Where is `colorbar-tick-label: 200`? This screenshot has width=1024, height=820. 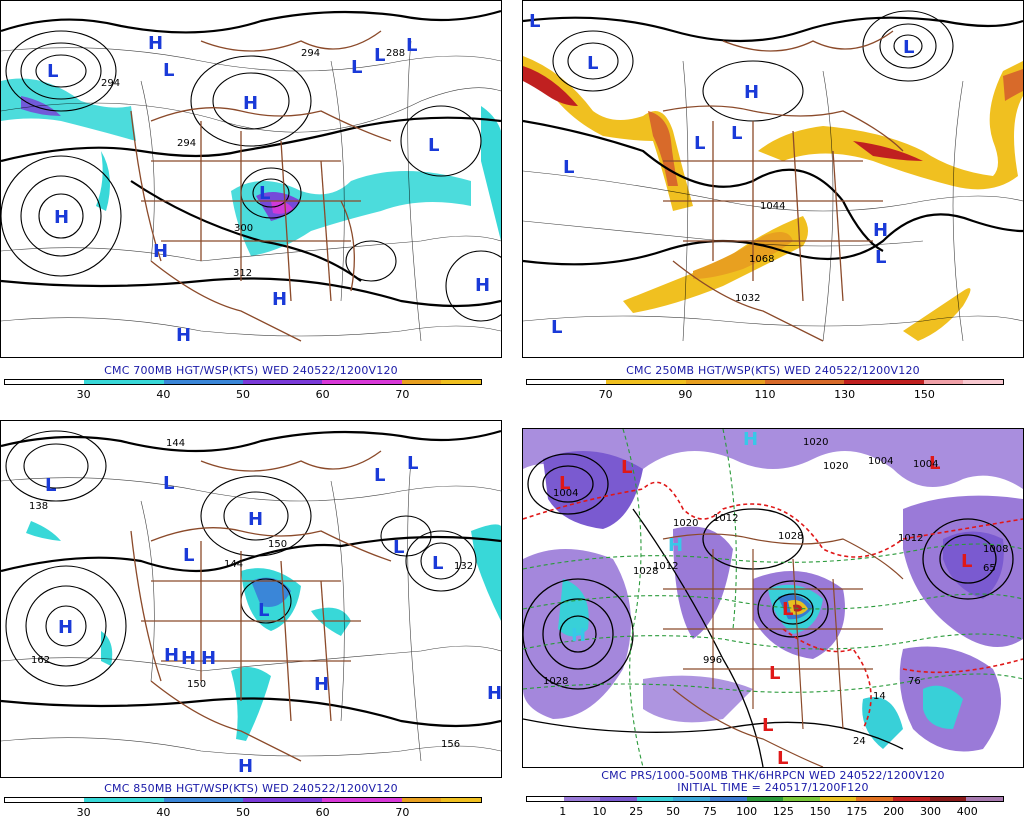
colorbar-tick-label: 200 is located at coordinates (894, 811).